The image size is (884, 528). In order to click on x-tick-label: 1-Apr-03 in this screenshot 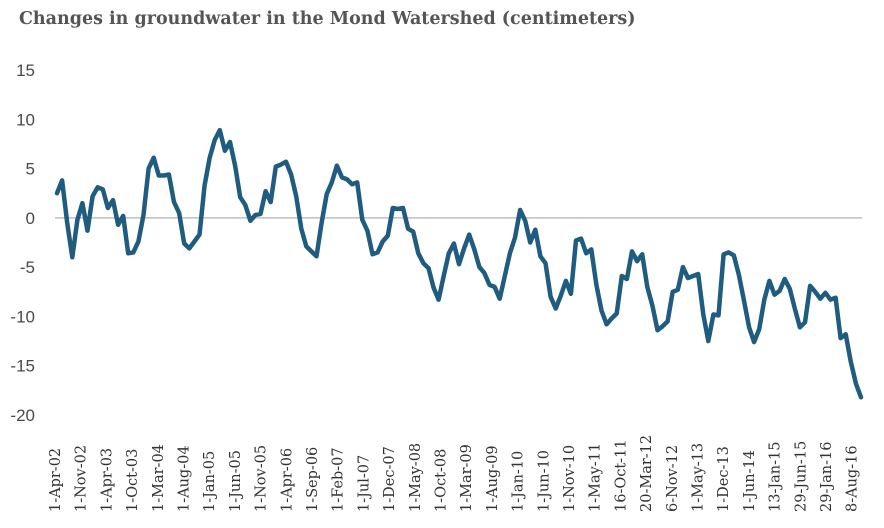, I will do `click(107, 480)`.